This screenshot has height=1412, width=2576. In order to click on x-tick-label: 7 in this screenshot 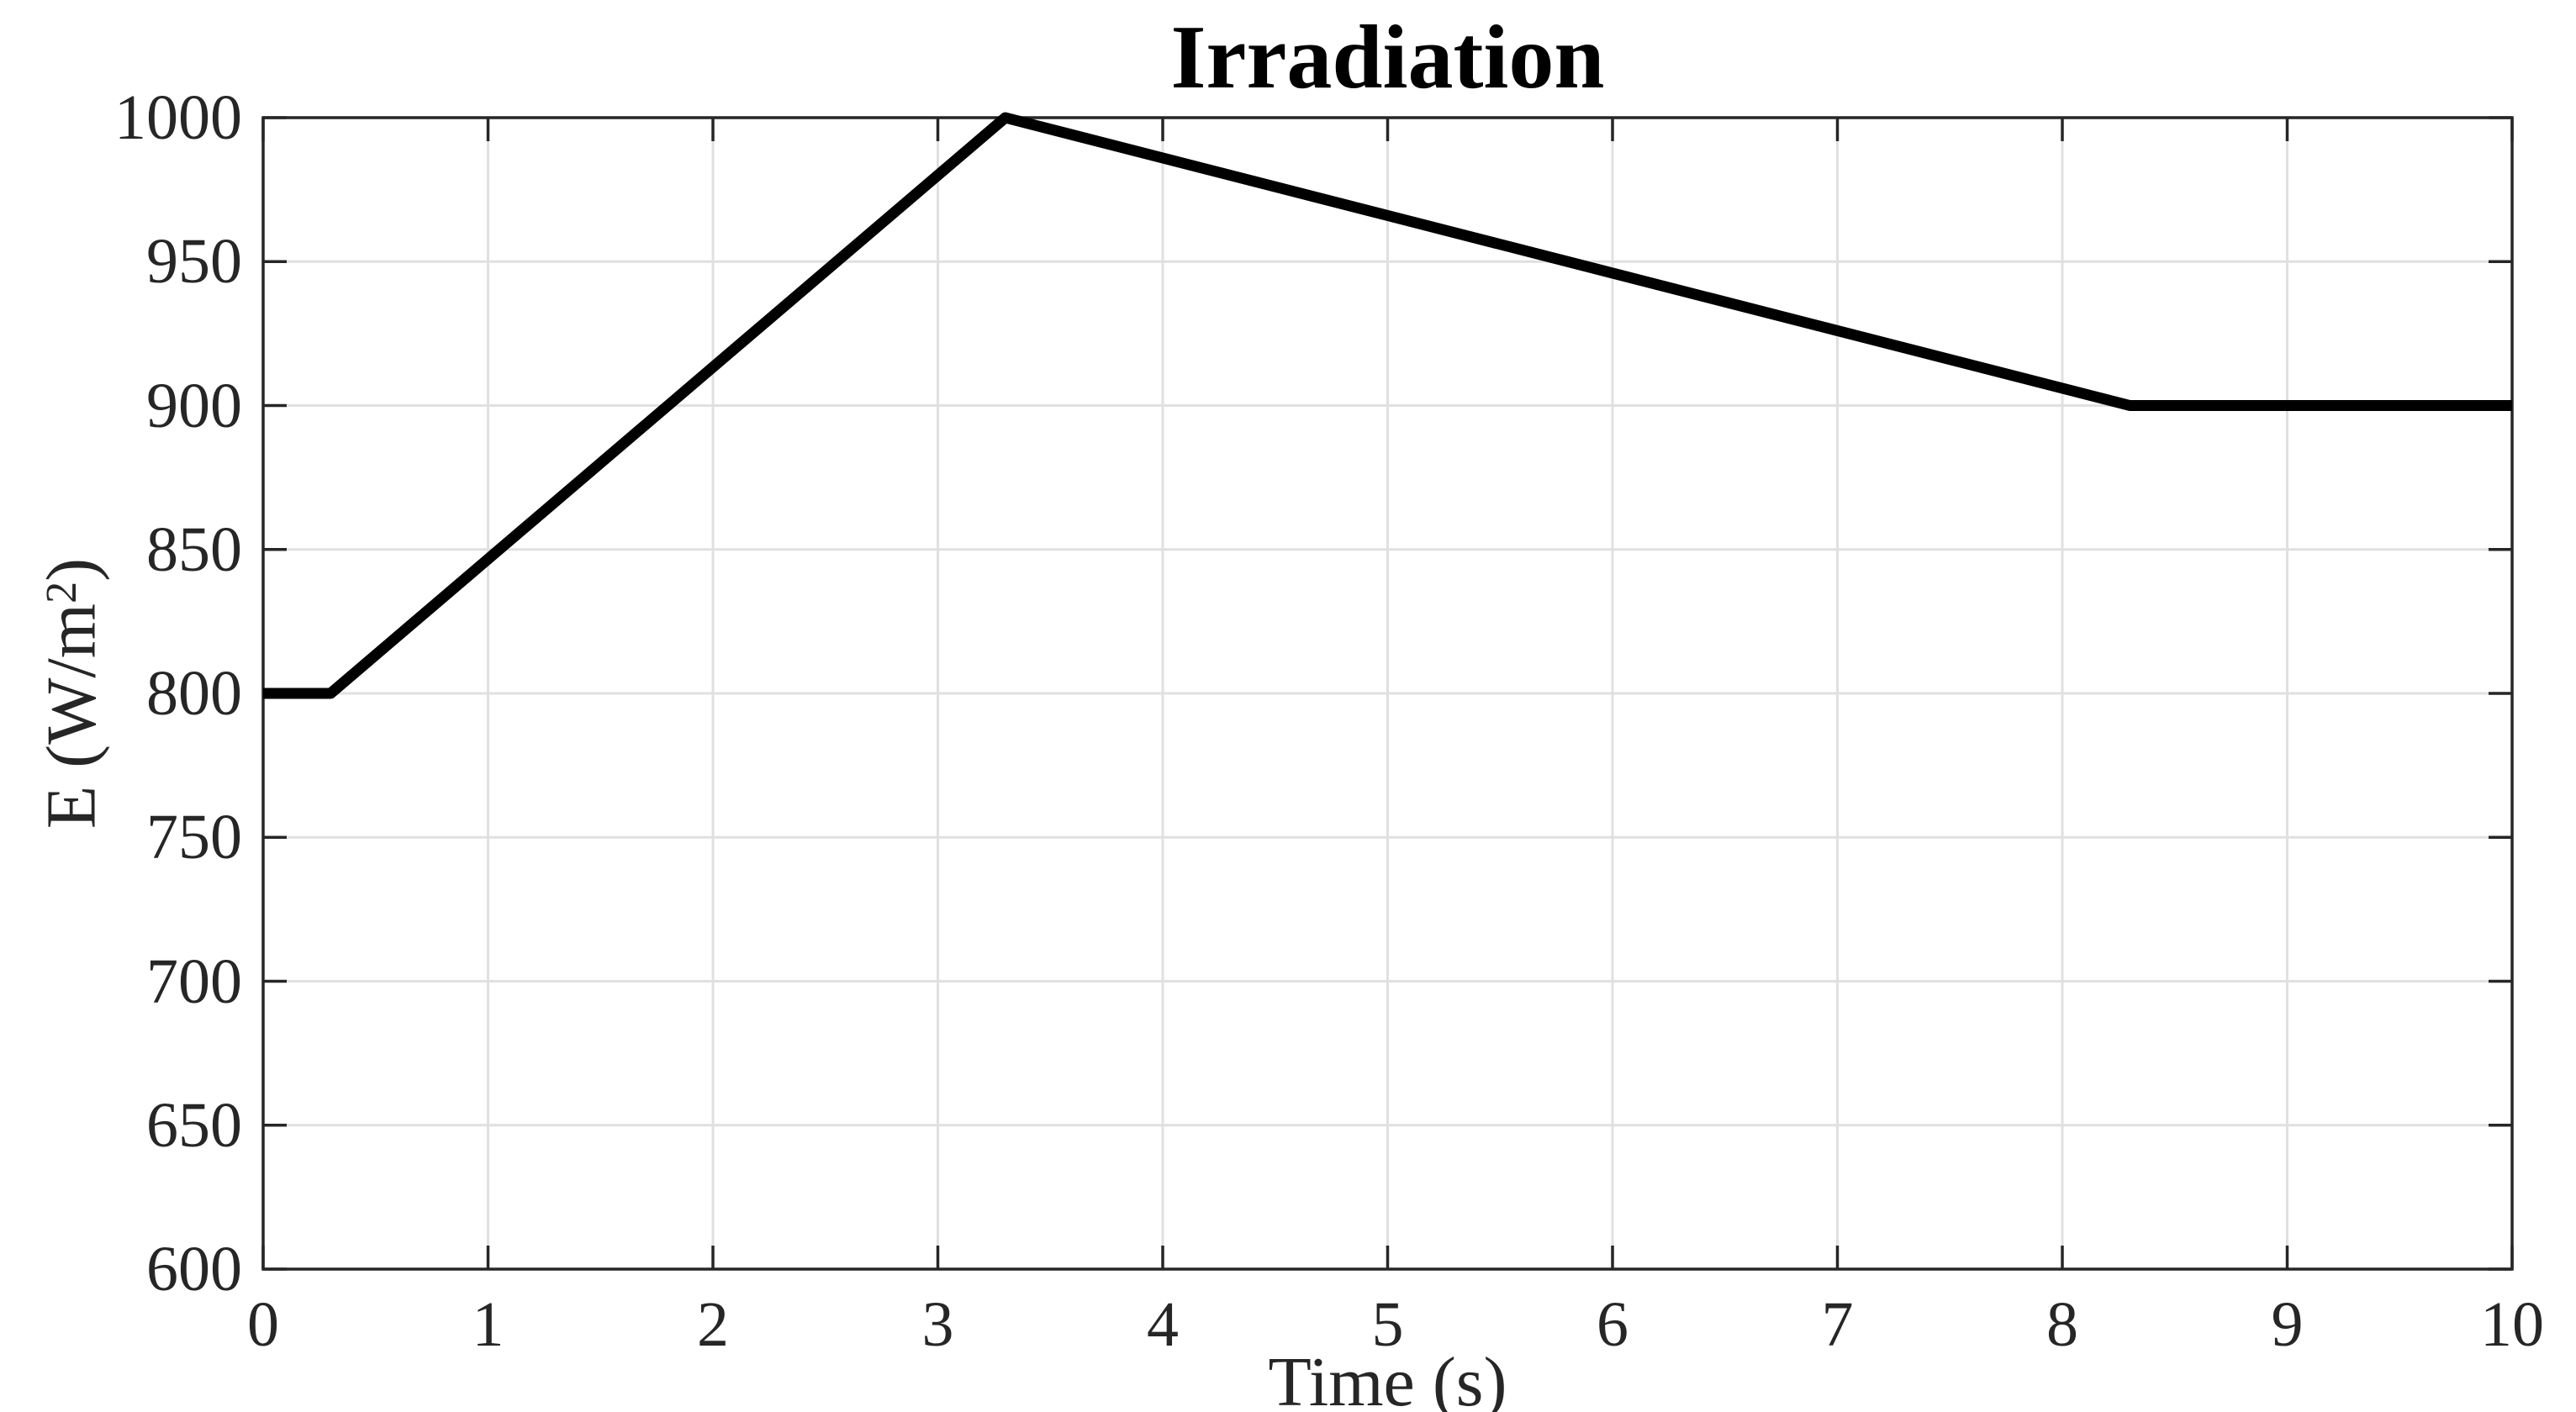, I will do `click(1837, 1324)`.